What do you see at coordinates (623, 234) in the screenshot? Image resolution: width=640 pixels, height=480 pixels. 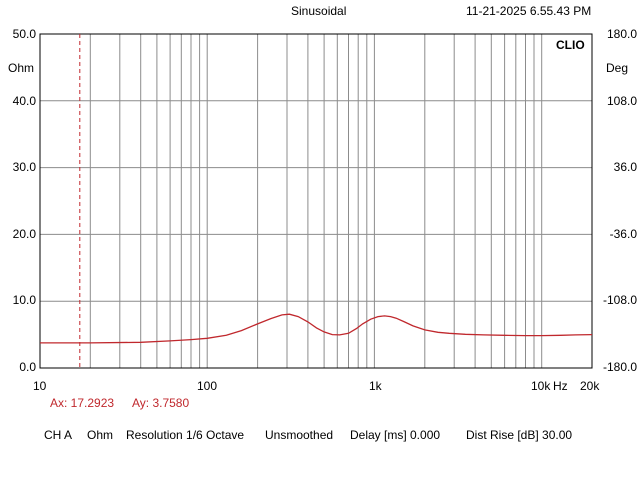 I see `y2-tick-neg36: -36.0` at bounding box center [623, 234].